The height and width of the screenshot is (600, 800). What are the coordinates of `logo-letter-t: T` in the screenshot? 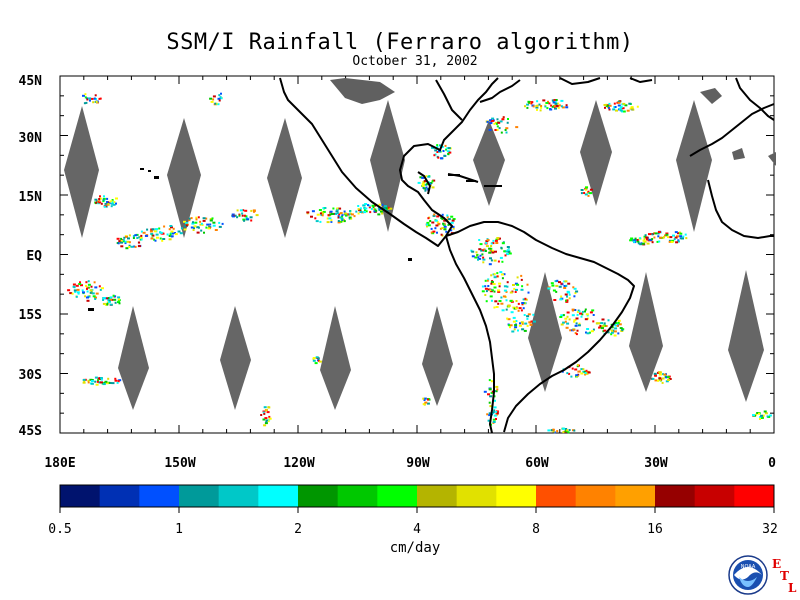 It's located at (784, 576).